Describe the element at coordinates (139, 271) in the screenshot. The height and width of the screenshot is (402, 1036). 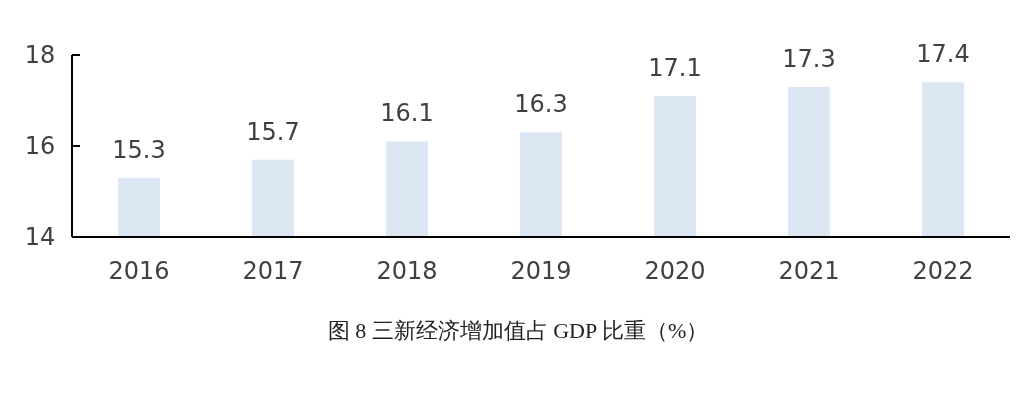
I see `x-tick-label: 2016` at that location.